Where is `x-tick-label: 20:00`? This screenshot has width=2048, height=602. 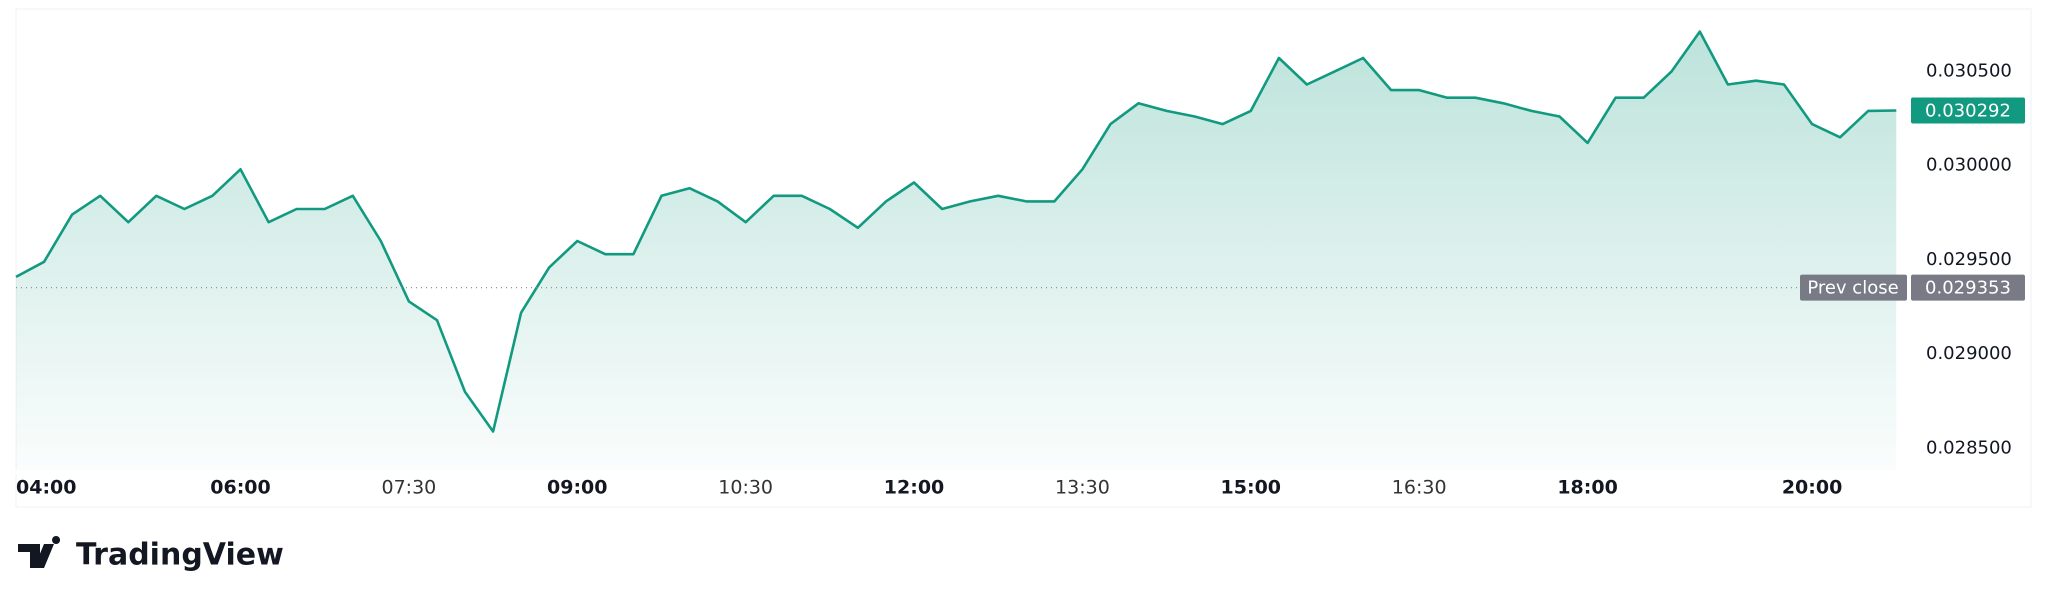 x-tick-label: 20:00 is located at coordinates (1812, 488).